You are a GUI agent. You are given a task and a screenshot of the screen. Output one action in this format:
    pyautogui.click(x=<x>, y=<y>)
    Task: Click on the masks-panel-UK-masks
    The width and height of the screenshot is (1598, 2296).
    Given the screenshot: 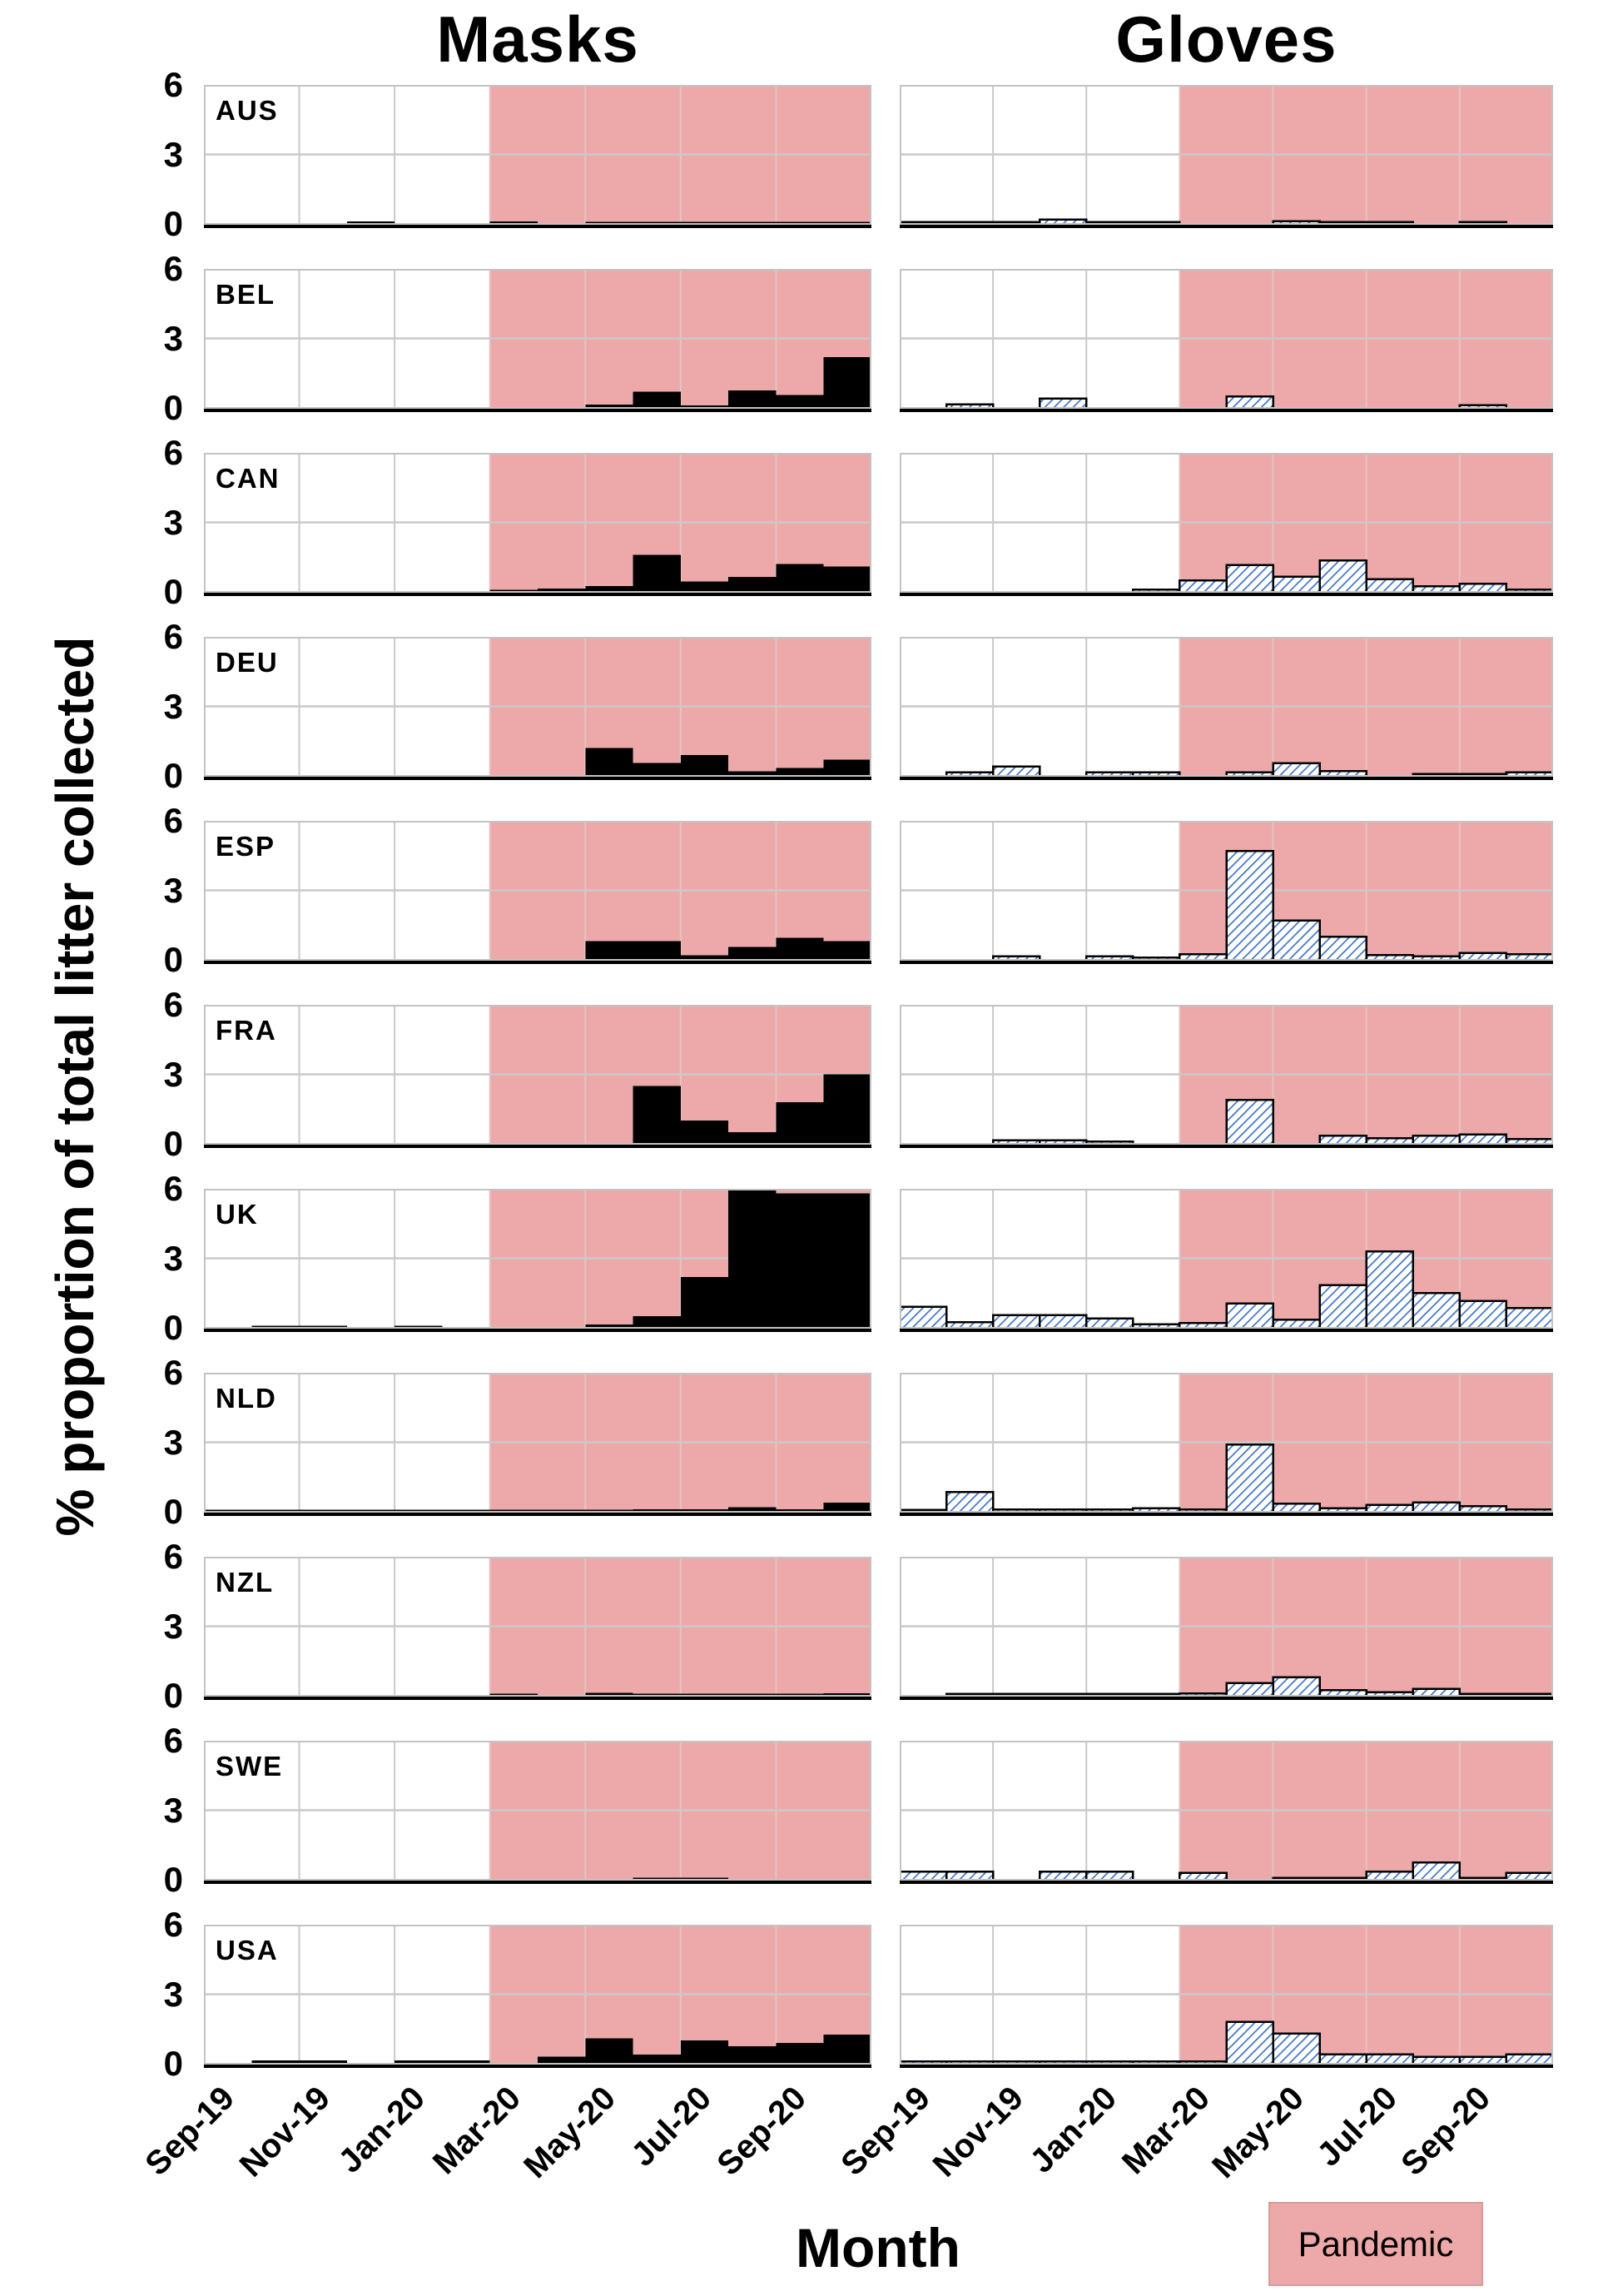 What is the action you would take?
    pyautogui.click(x=537, y=1260)
    